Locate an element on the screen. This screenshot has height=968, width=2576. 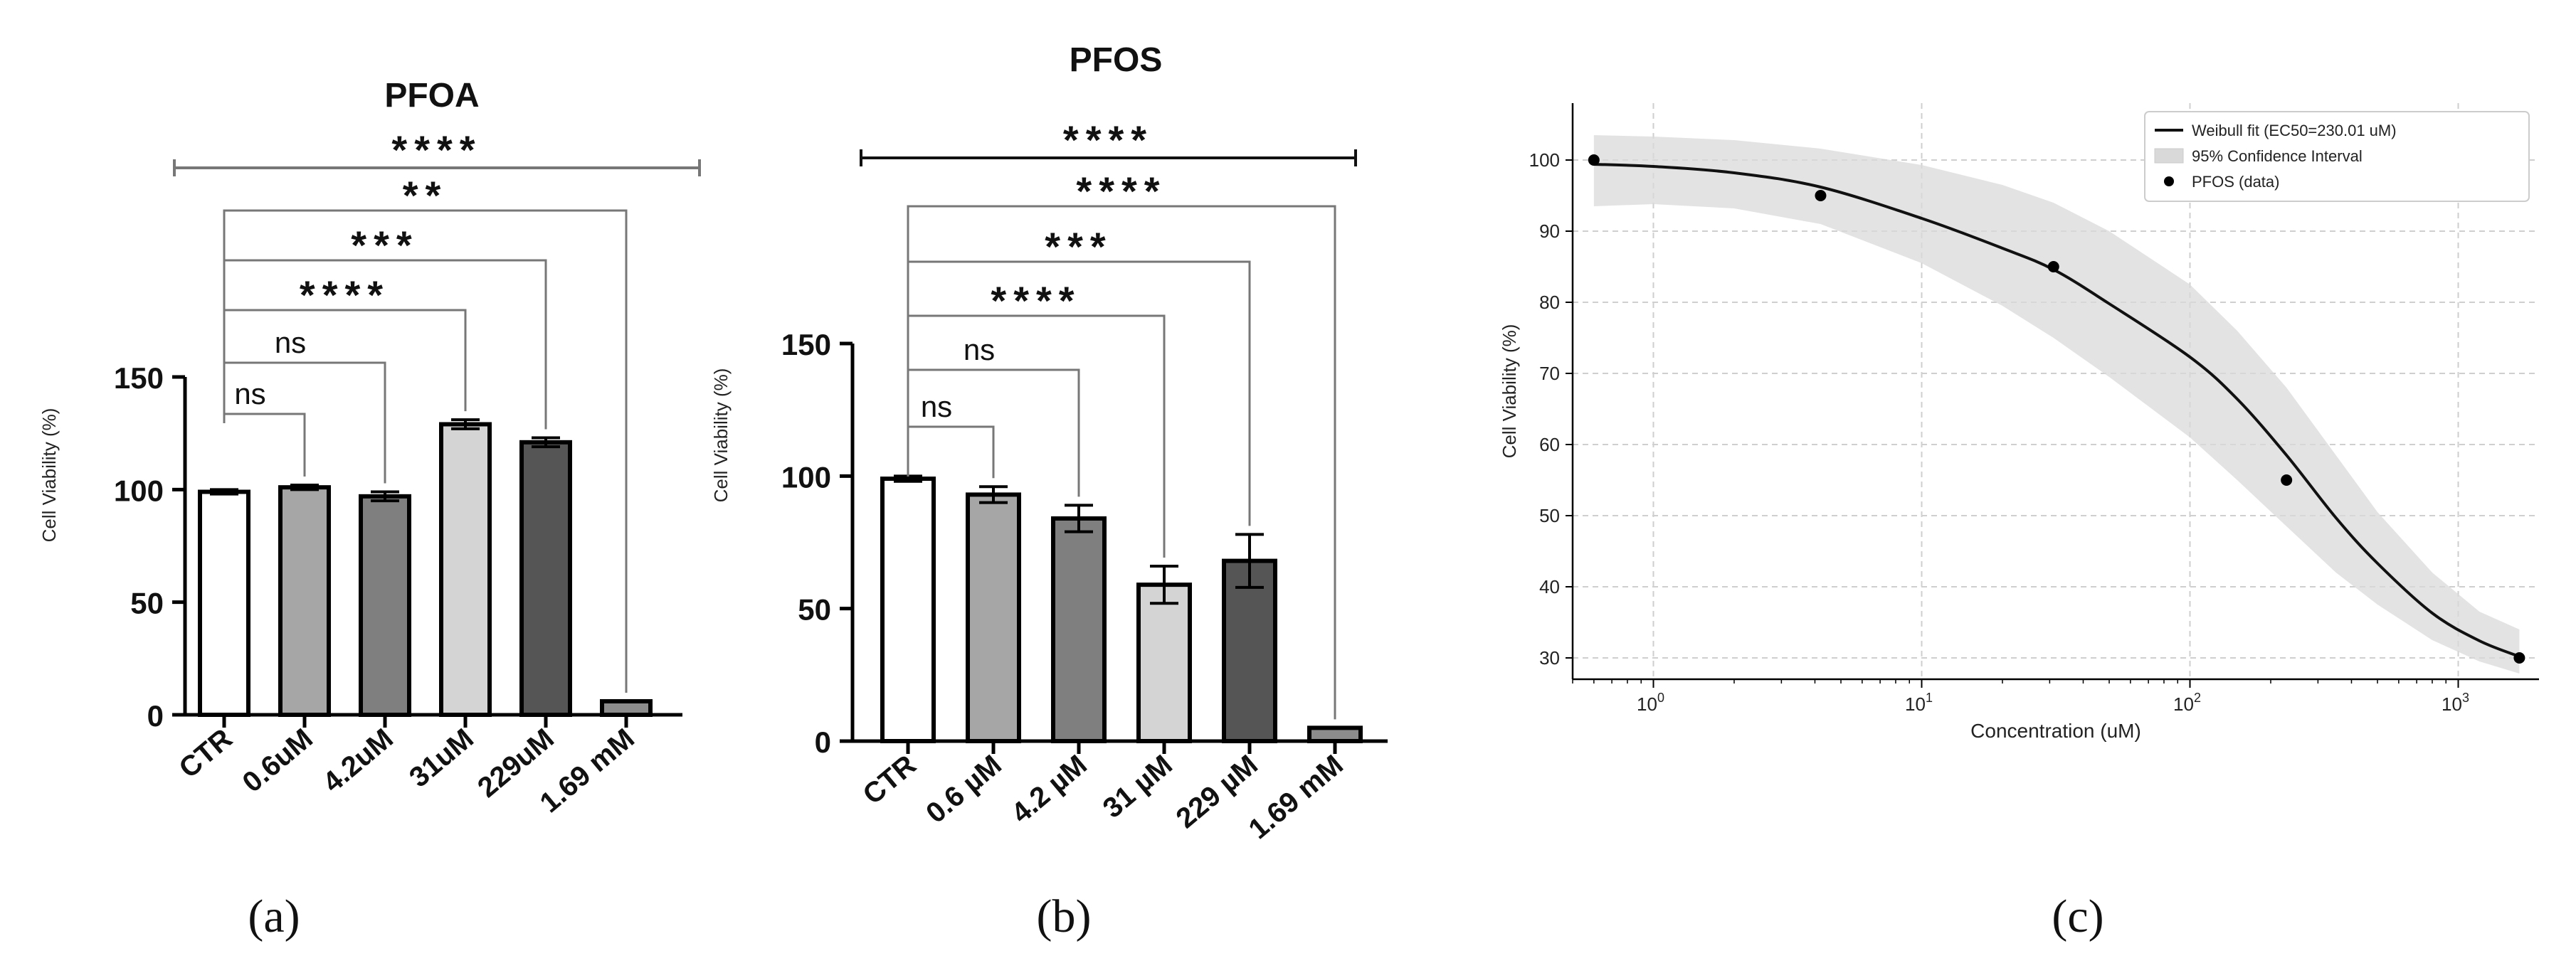
x-tick-label: 31uM is located at coordinates (441, 758).